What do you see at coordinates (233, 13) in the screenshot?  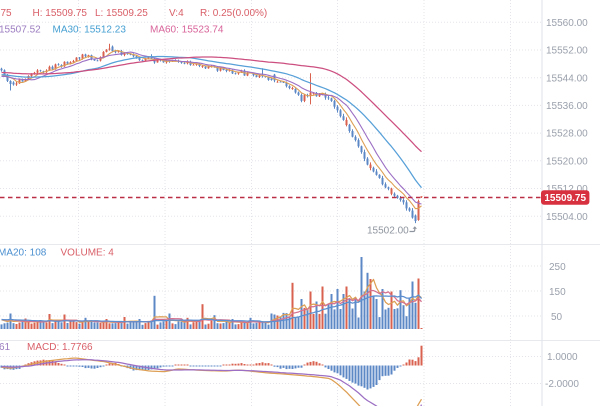 I see `svg-text: R: 0.25(0.00%)` at bounding box center [233, 13].